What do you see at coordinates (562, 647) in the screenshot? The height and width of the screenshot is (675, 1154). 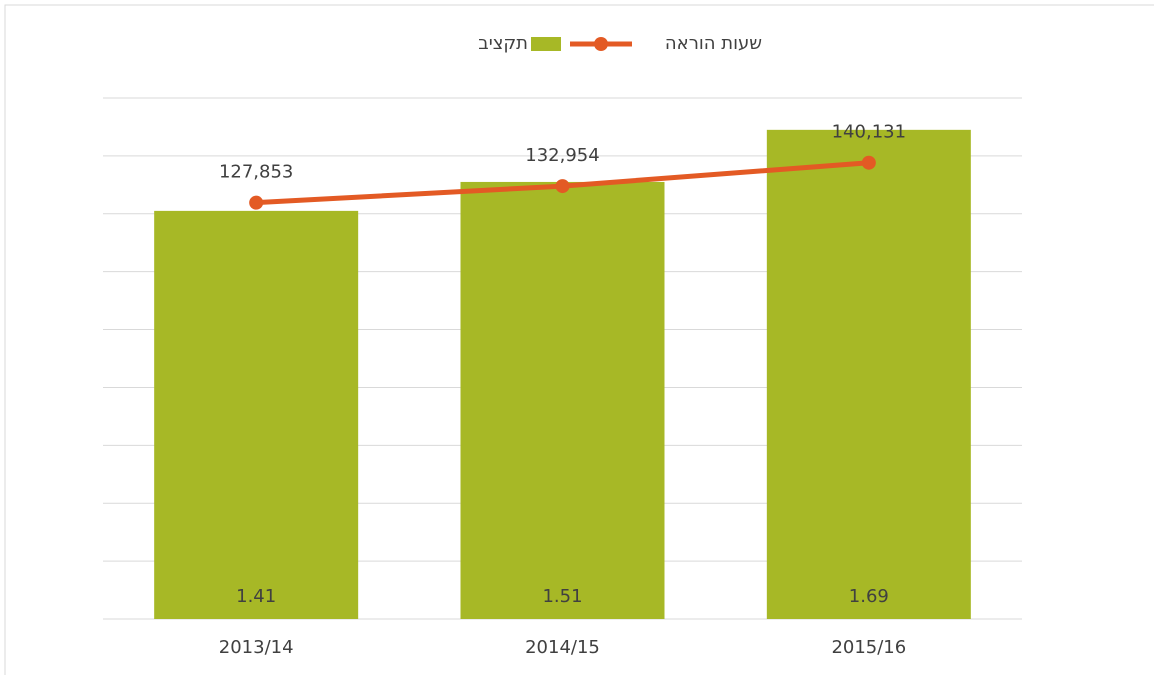 I see `x-tick-label: 2014/15` at bounding box center [562, 647].